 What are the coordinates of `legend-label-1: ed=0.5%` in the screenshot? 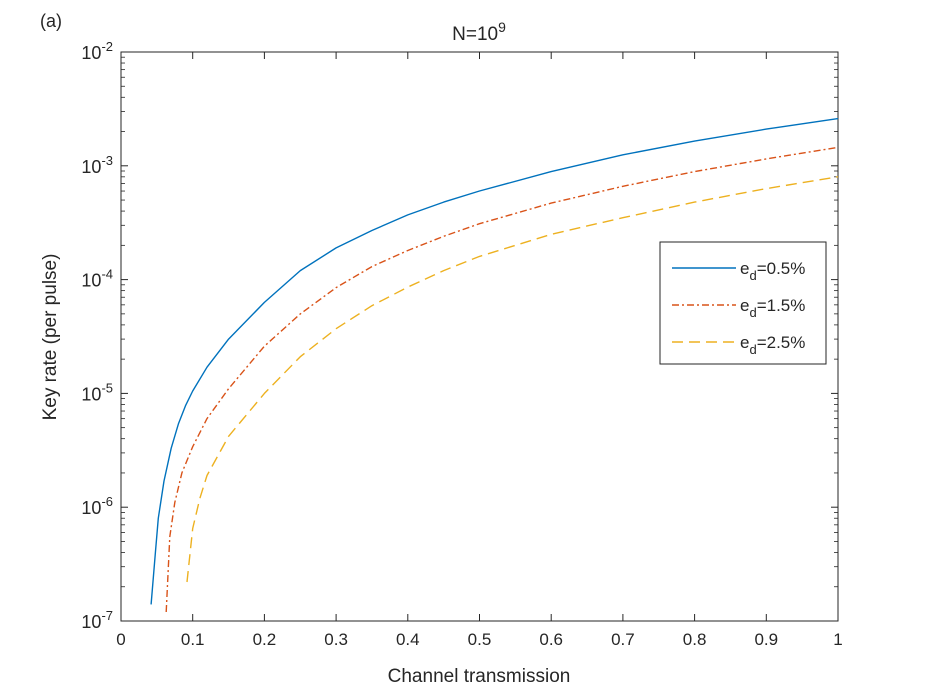 It's located at (772, 271).